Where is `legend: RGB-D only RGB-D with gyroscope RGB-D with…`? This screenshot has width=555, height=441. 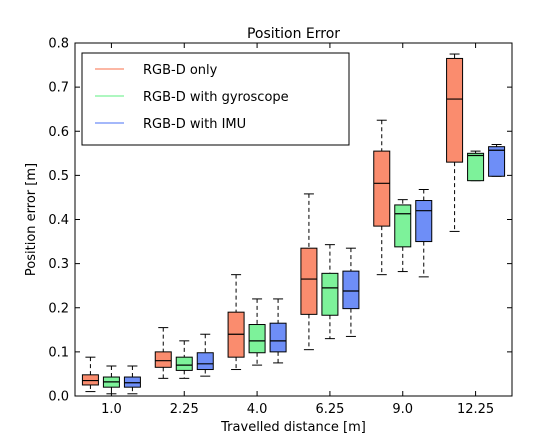
legend: RGB-D only RGB-D with gyroscope RGB-D with… is located at coordinates (215, 99).